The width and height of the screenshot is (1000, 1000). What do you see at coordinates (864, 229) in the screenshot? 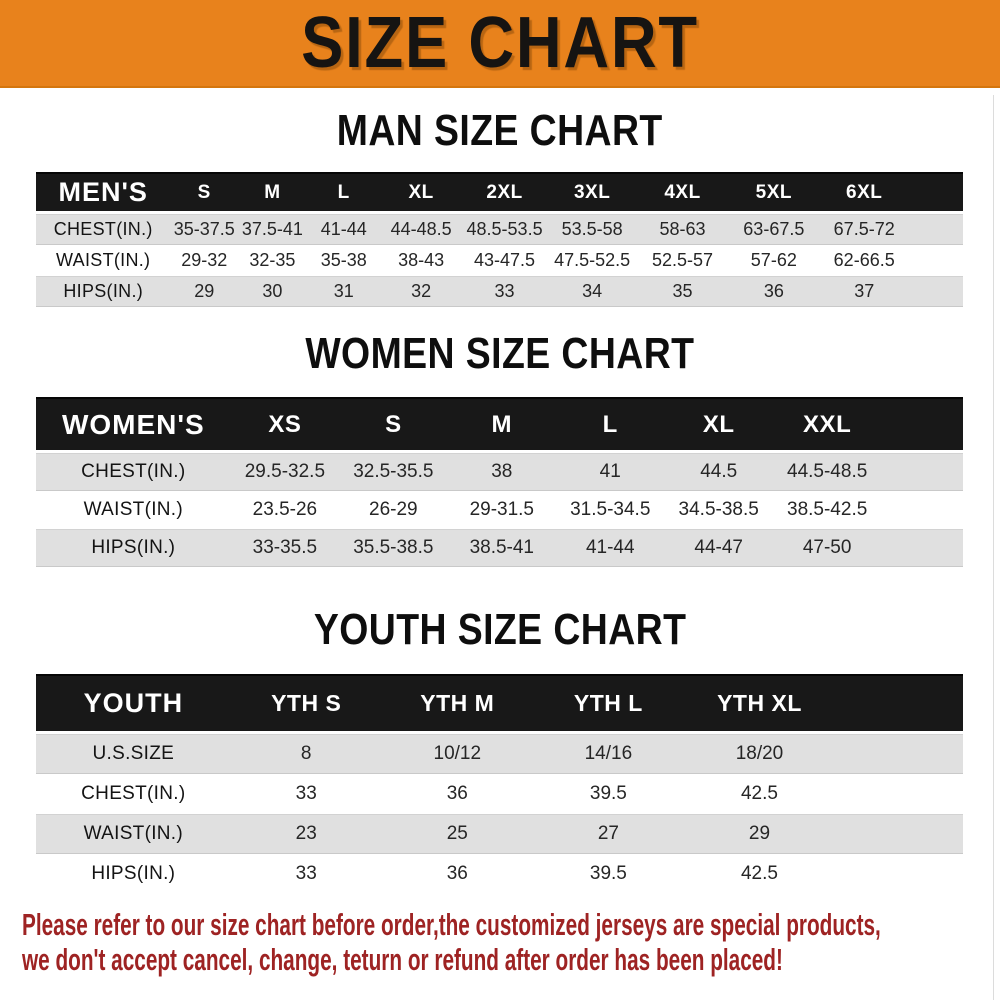
I see `size-value-cell: 67.5-72` at bounding box center [864, 229].